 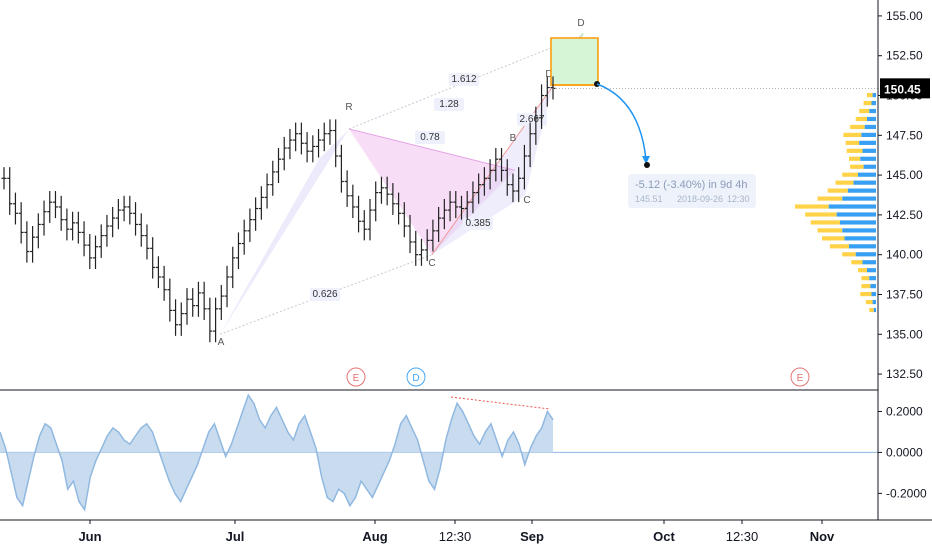 I want to click on divergence-line, so click(x=500, y=403).